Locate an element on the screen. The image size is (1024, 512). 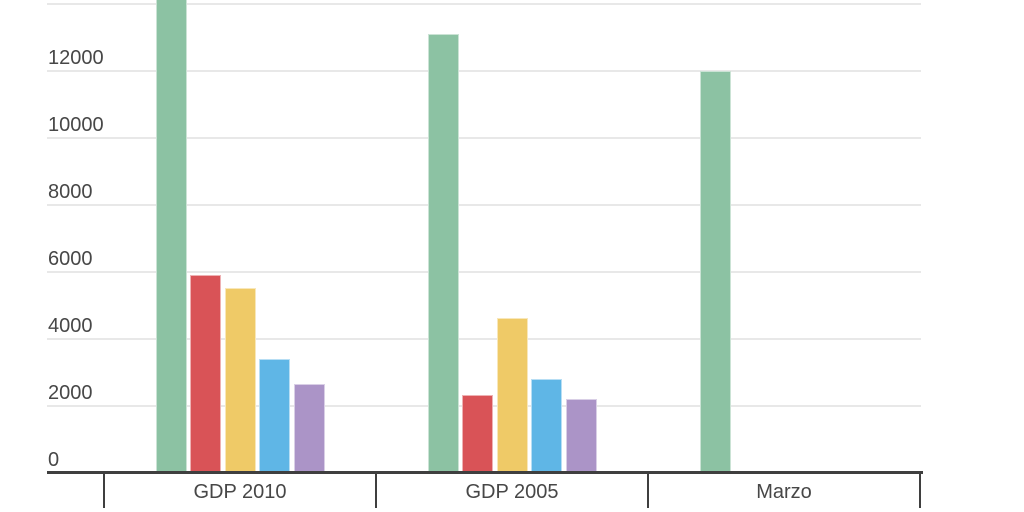
y-axis-tick-label: 0 is located at coordinates (54, 459).